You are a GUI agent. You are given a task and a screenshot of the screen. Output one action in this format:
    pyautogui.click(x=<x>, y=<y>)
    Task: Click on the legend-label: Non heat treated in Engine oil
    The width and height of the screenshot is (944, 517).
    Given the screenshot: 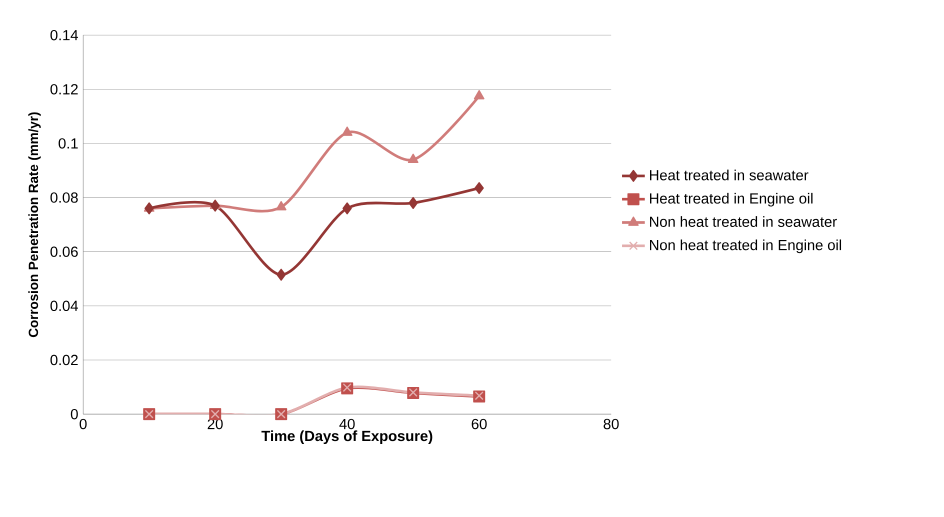 What is the action you would take?
    pyautogui.click(x=746, y=246)
    